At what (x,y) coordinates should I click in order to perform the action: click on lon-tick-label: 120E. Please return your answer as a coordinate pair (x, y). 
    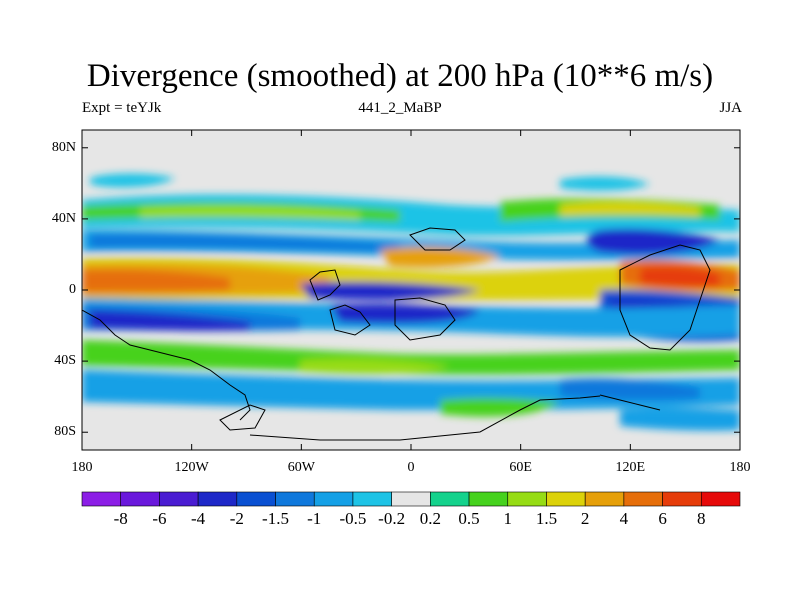
    Looking at the image, I should click on (630, 467).